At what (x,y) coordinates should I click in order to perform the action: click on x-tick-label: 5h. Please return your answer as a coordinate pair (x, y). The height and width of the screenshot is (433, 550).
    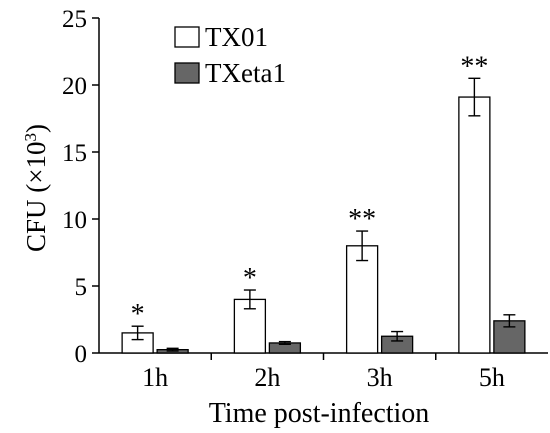
    Looking at the image, I should click on (492, 377).